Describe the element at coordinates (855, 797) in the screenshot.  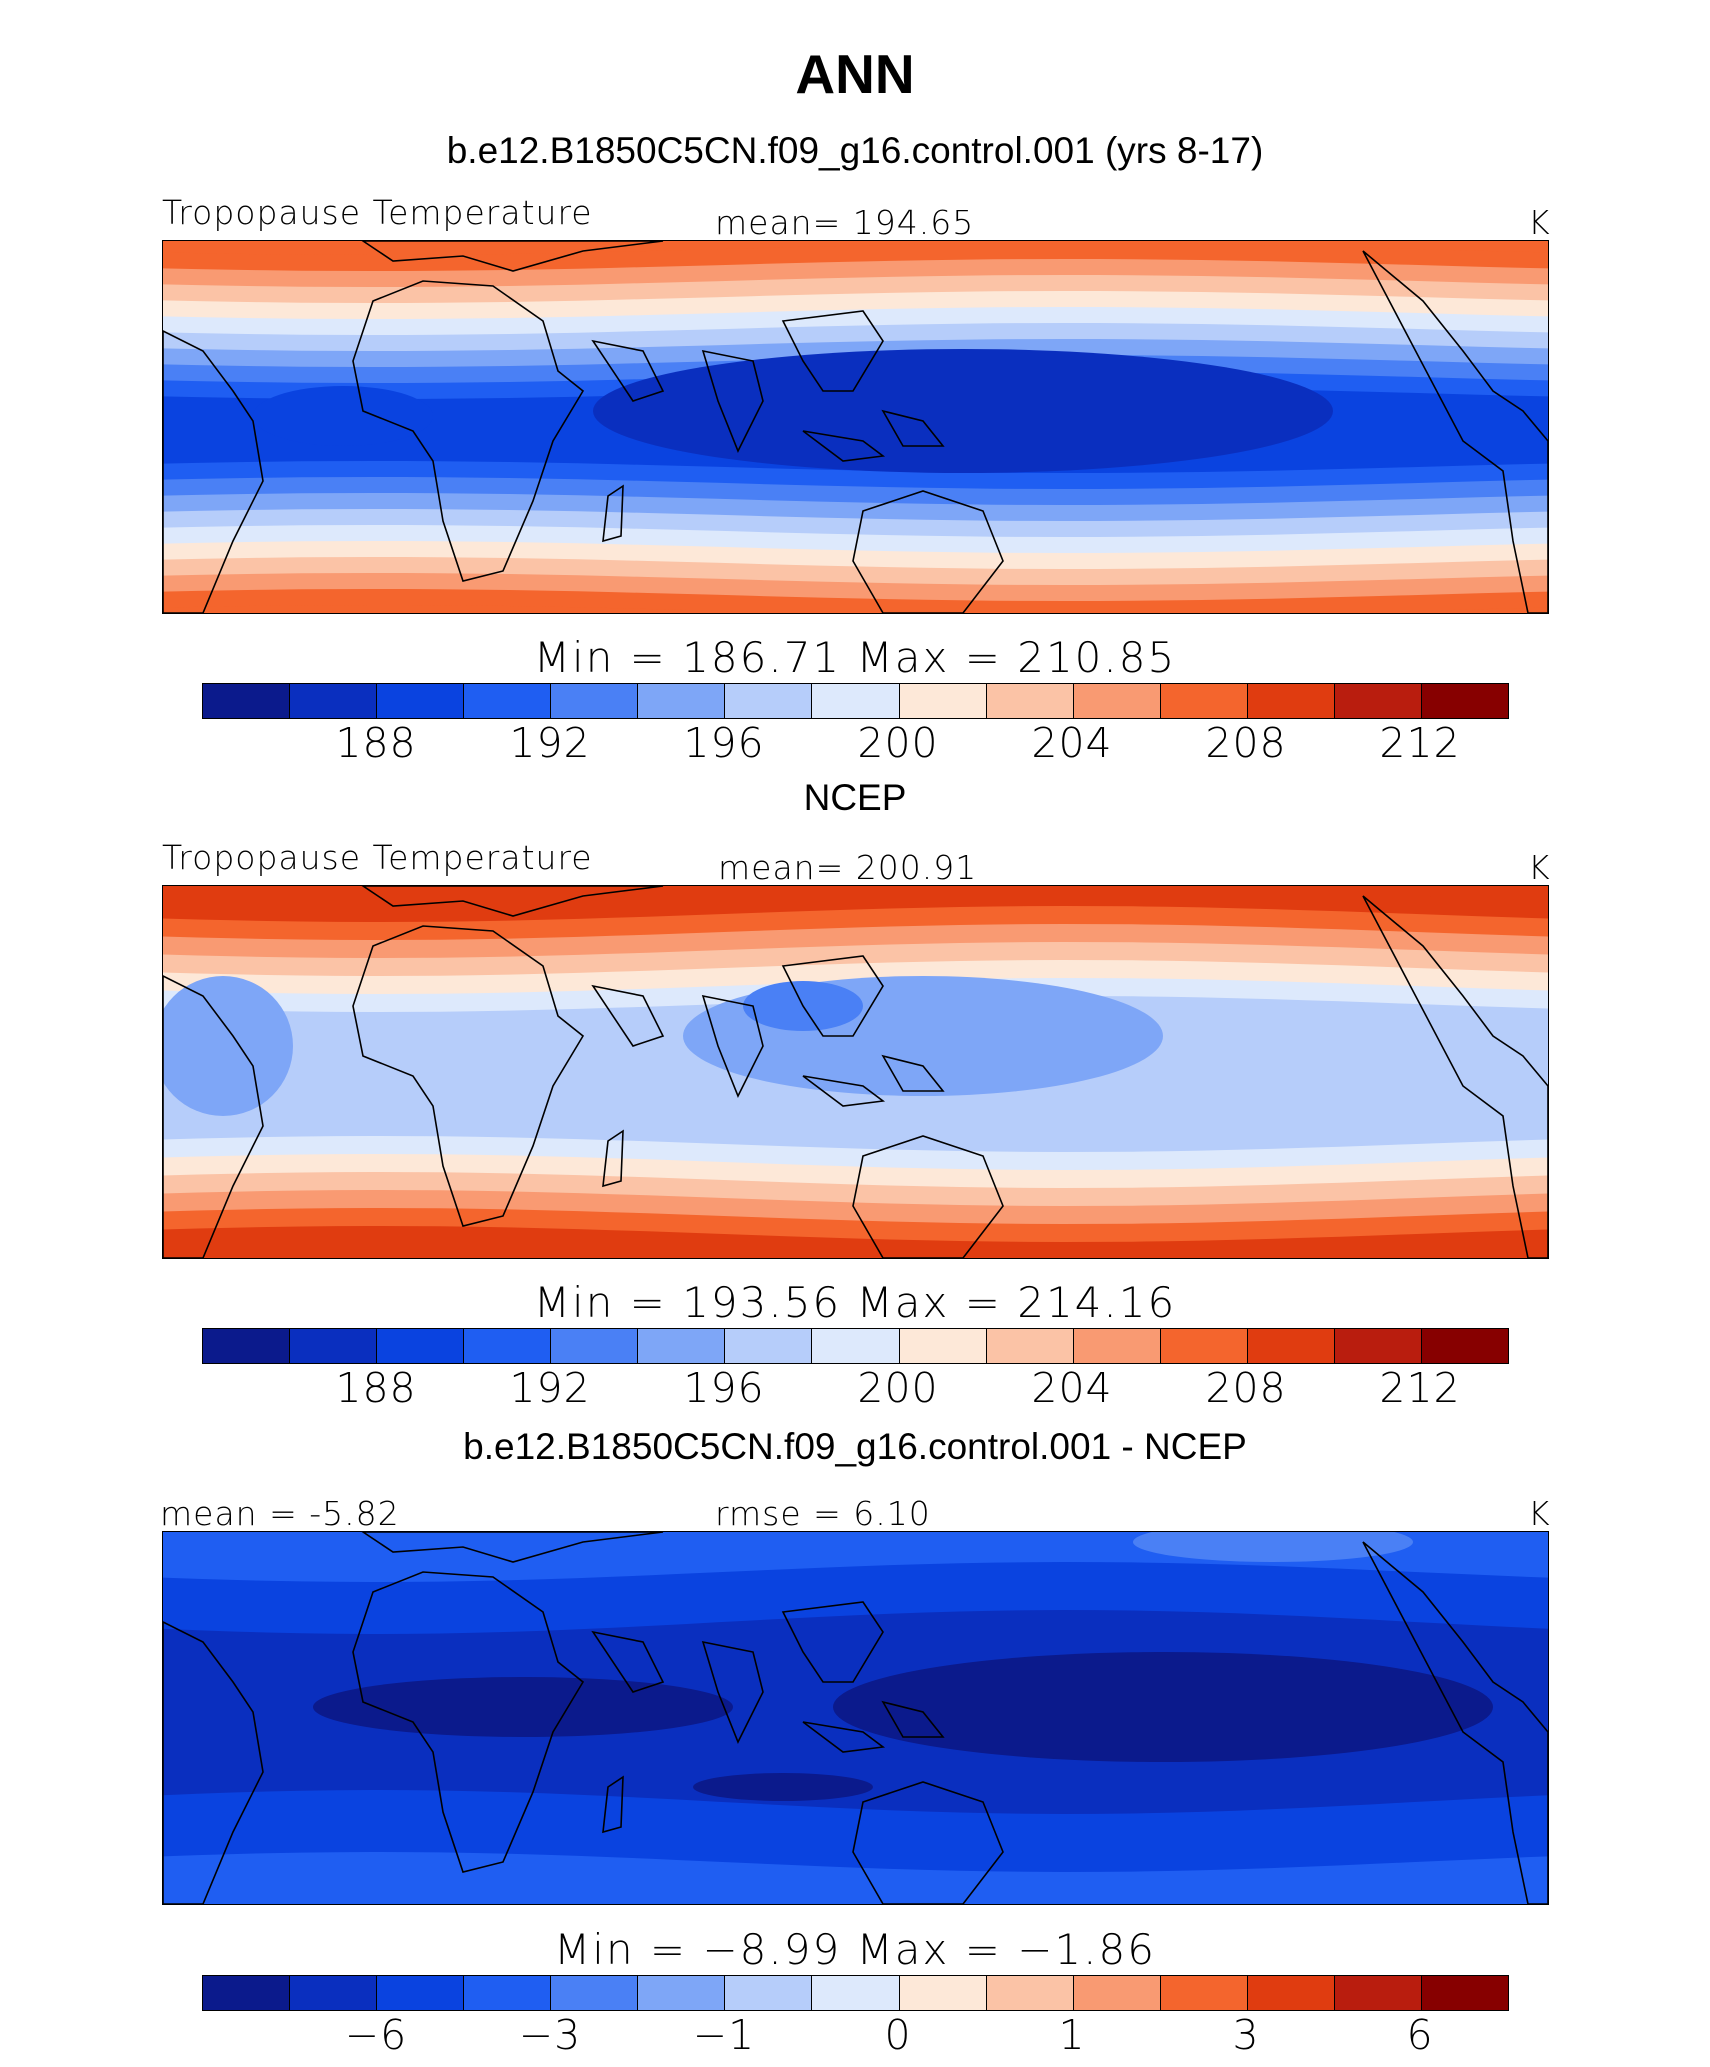
I see `panel-2-subtitle: NCEP` at that location.